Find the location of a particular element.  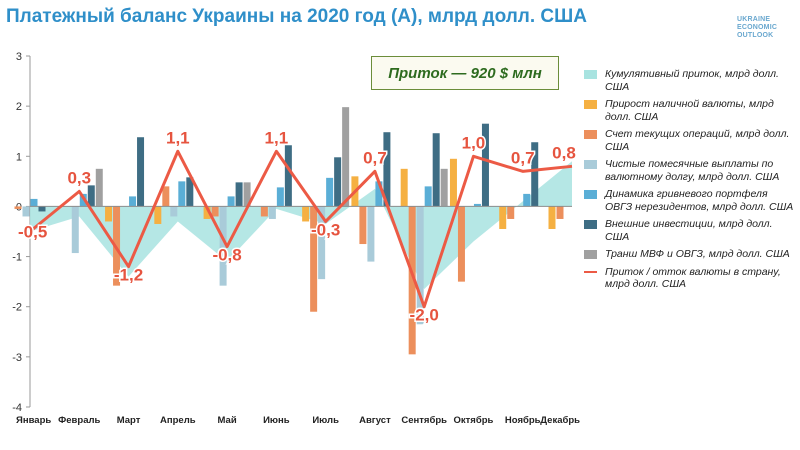

y-tick-label: 3 is located at coordinates (19, 57).